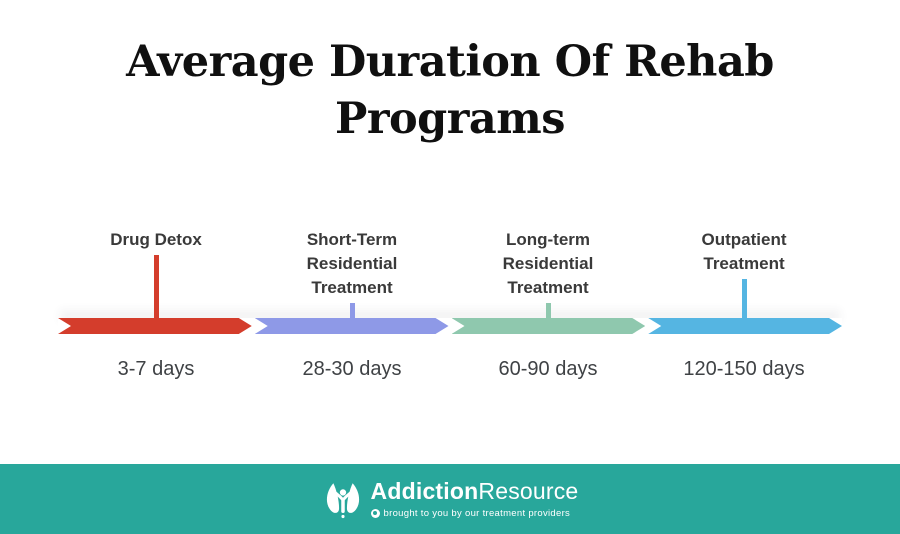  What do you see at coordinates (548, 369) in the screenshot?
I see `duration-value: 60-90 days` at bounding box center [548, 369].